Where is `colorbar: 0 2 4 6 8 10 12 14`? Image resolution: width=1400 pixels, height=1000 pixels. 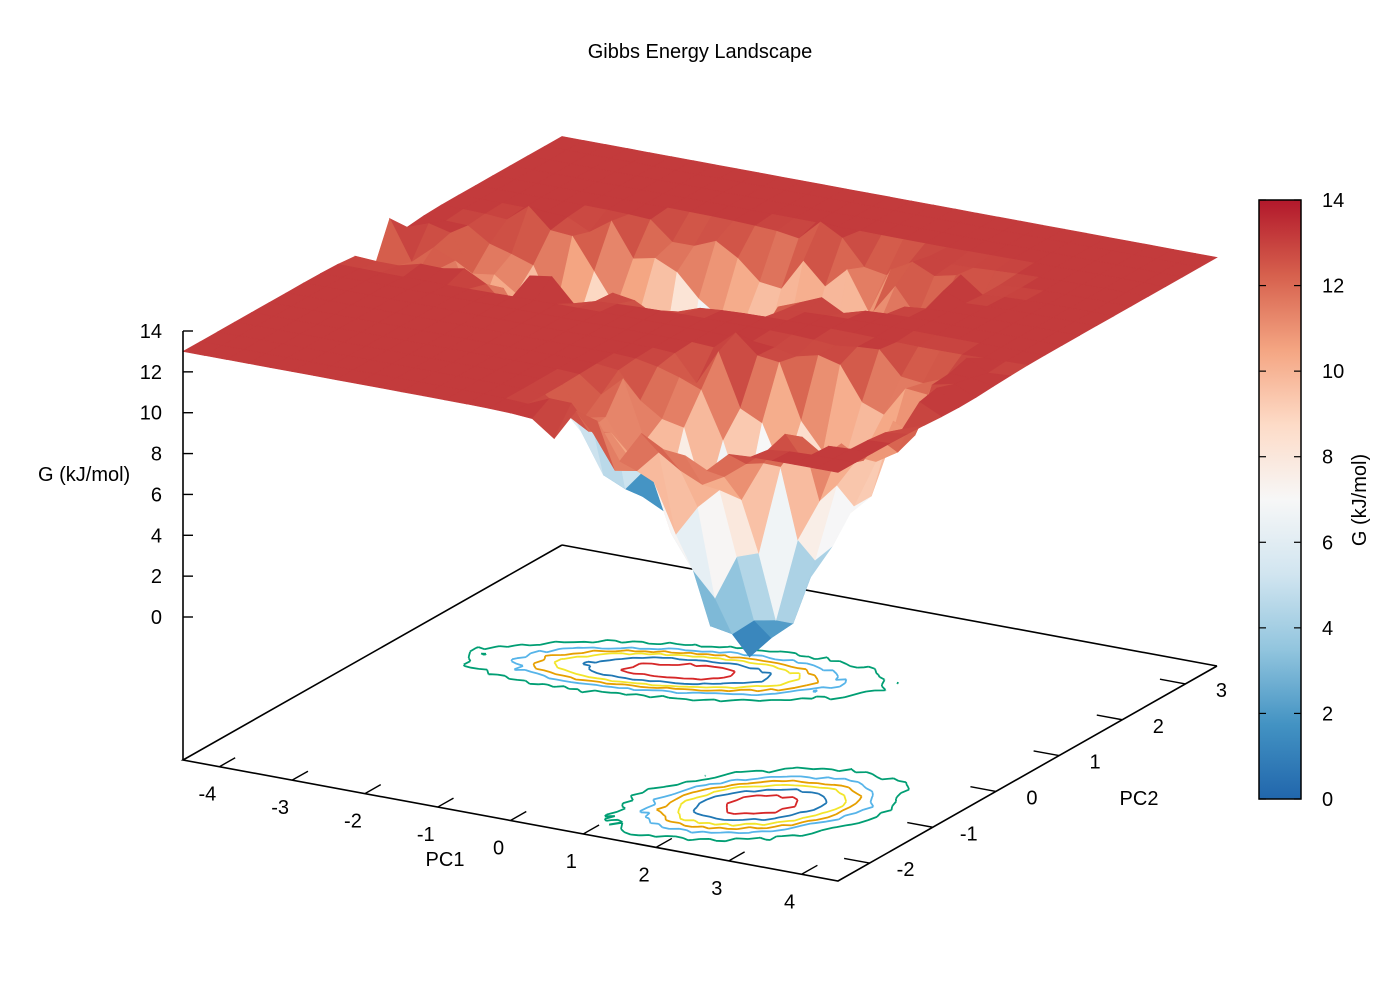
colorbar: 0 2 4 6 8 10 12 14 is located at coordinates (1301, 500).